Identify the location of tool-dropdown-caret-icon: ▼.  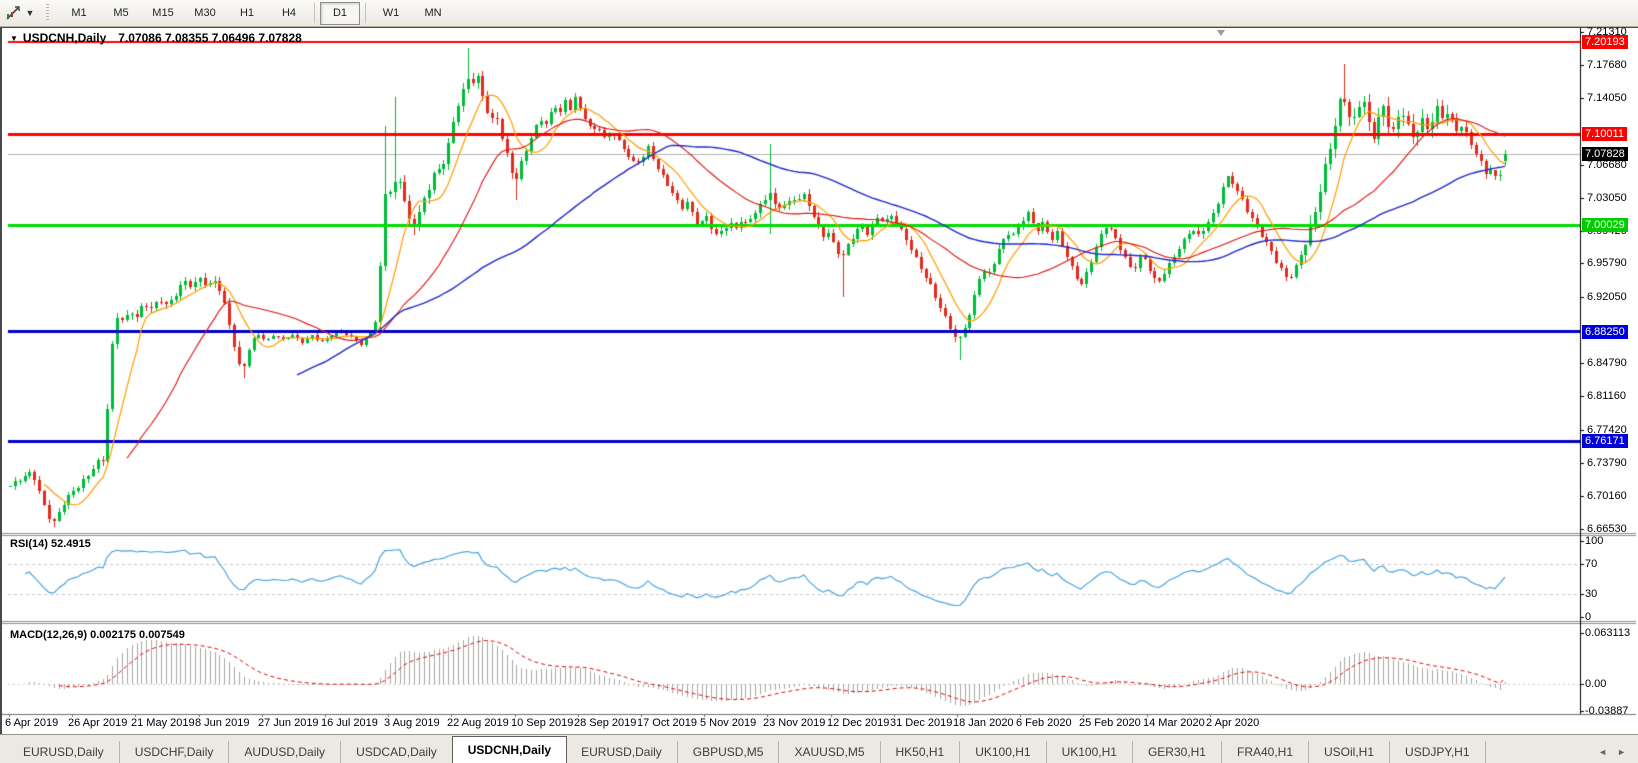
(30, 13).